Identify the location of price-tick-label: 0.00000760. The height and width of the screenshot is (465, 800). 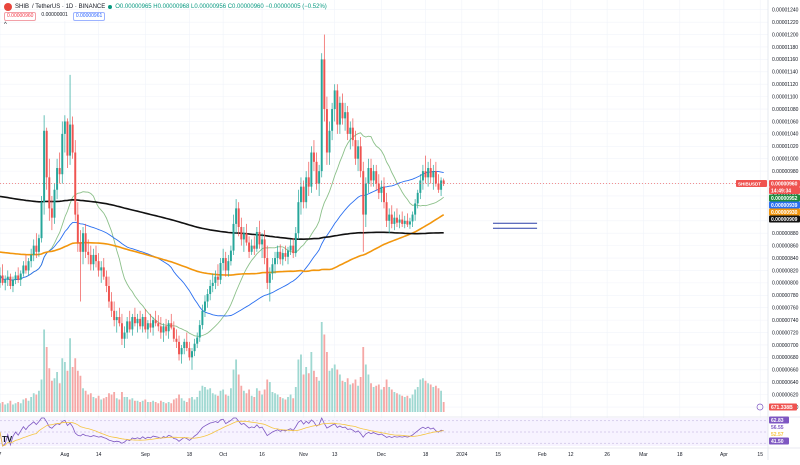
(785, 309).